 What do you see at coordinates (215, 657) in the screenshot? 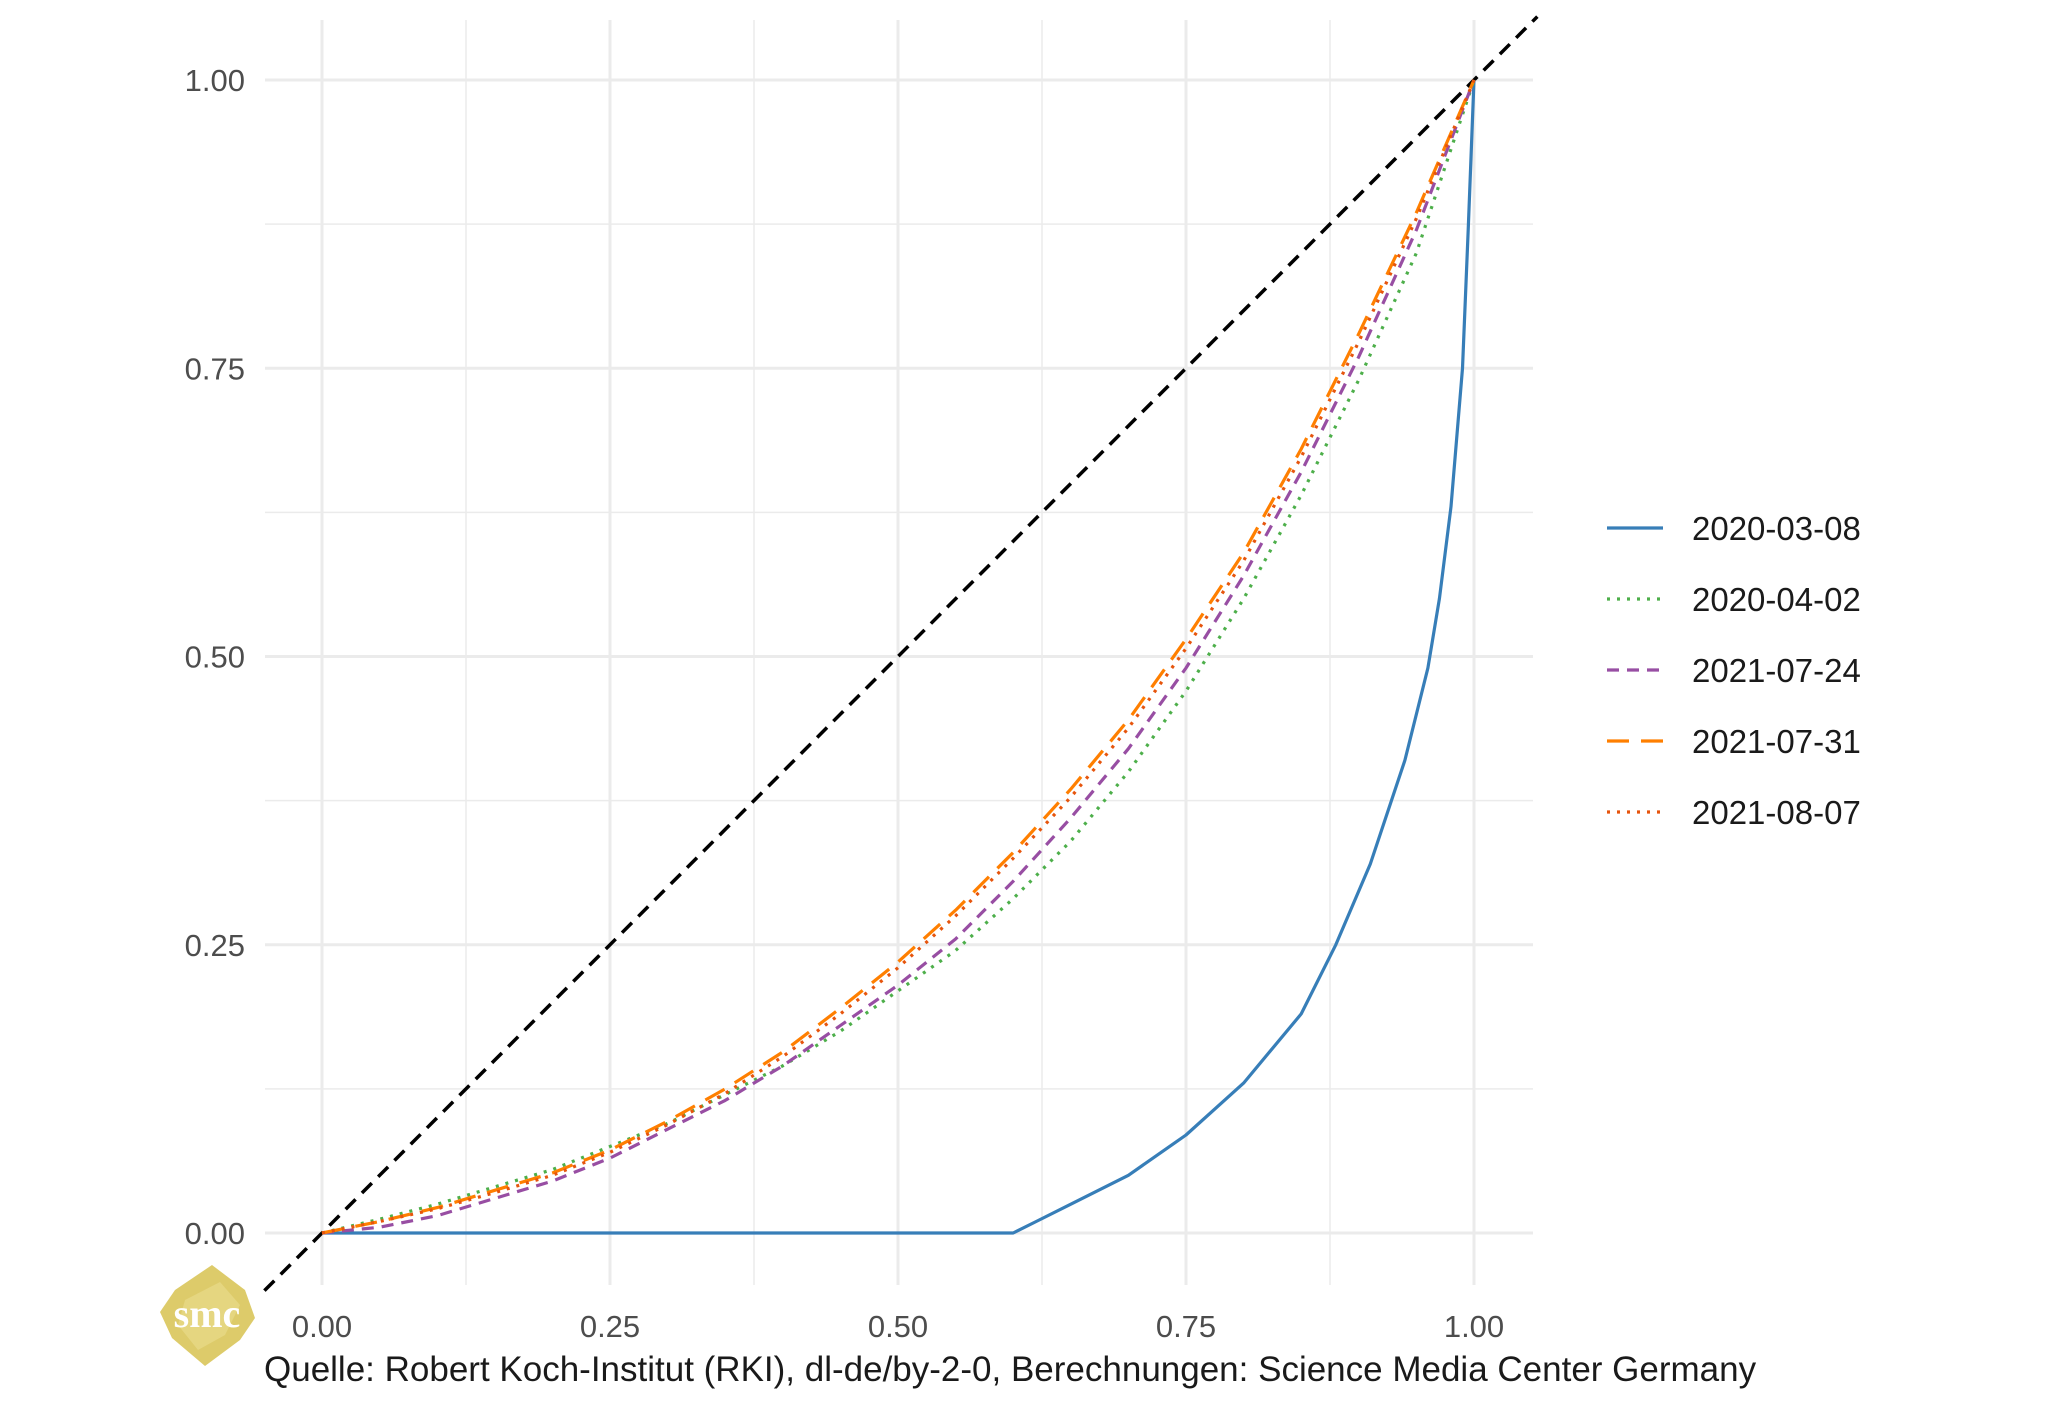
I see `y-tick-label: 0.50` at bounding box center [215, 657].